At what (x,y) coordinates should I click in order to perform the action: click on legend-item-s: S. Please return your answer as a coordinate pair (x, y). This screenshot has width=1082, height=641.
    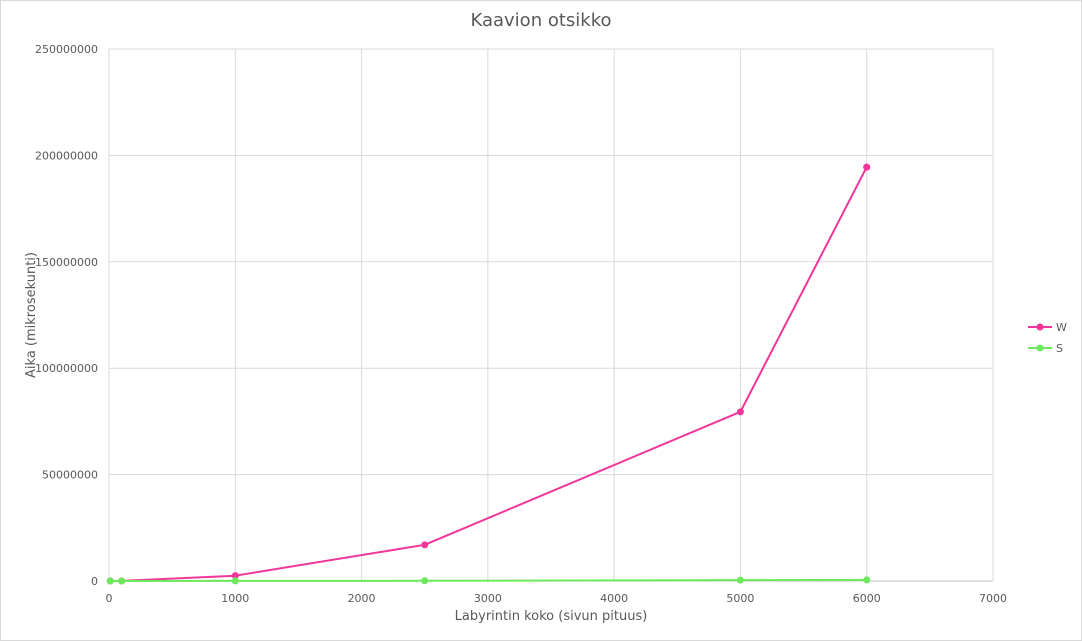
    Looking at the image, I should click on (1045, 348).